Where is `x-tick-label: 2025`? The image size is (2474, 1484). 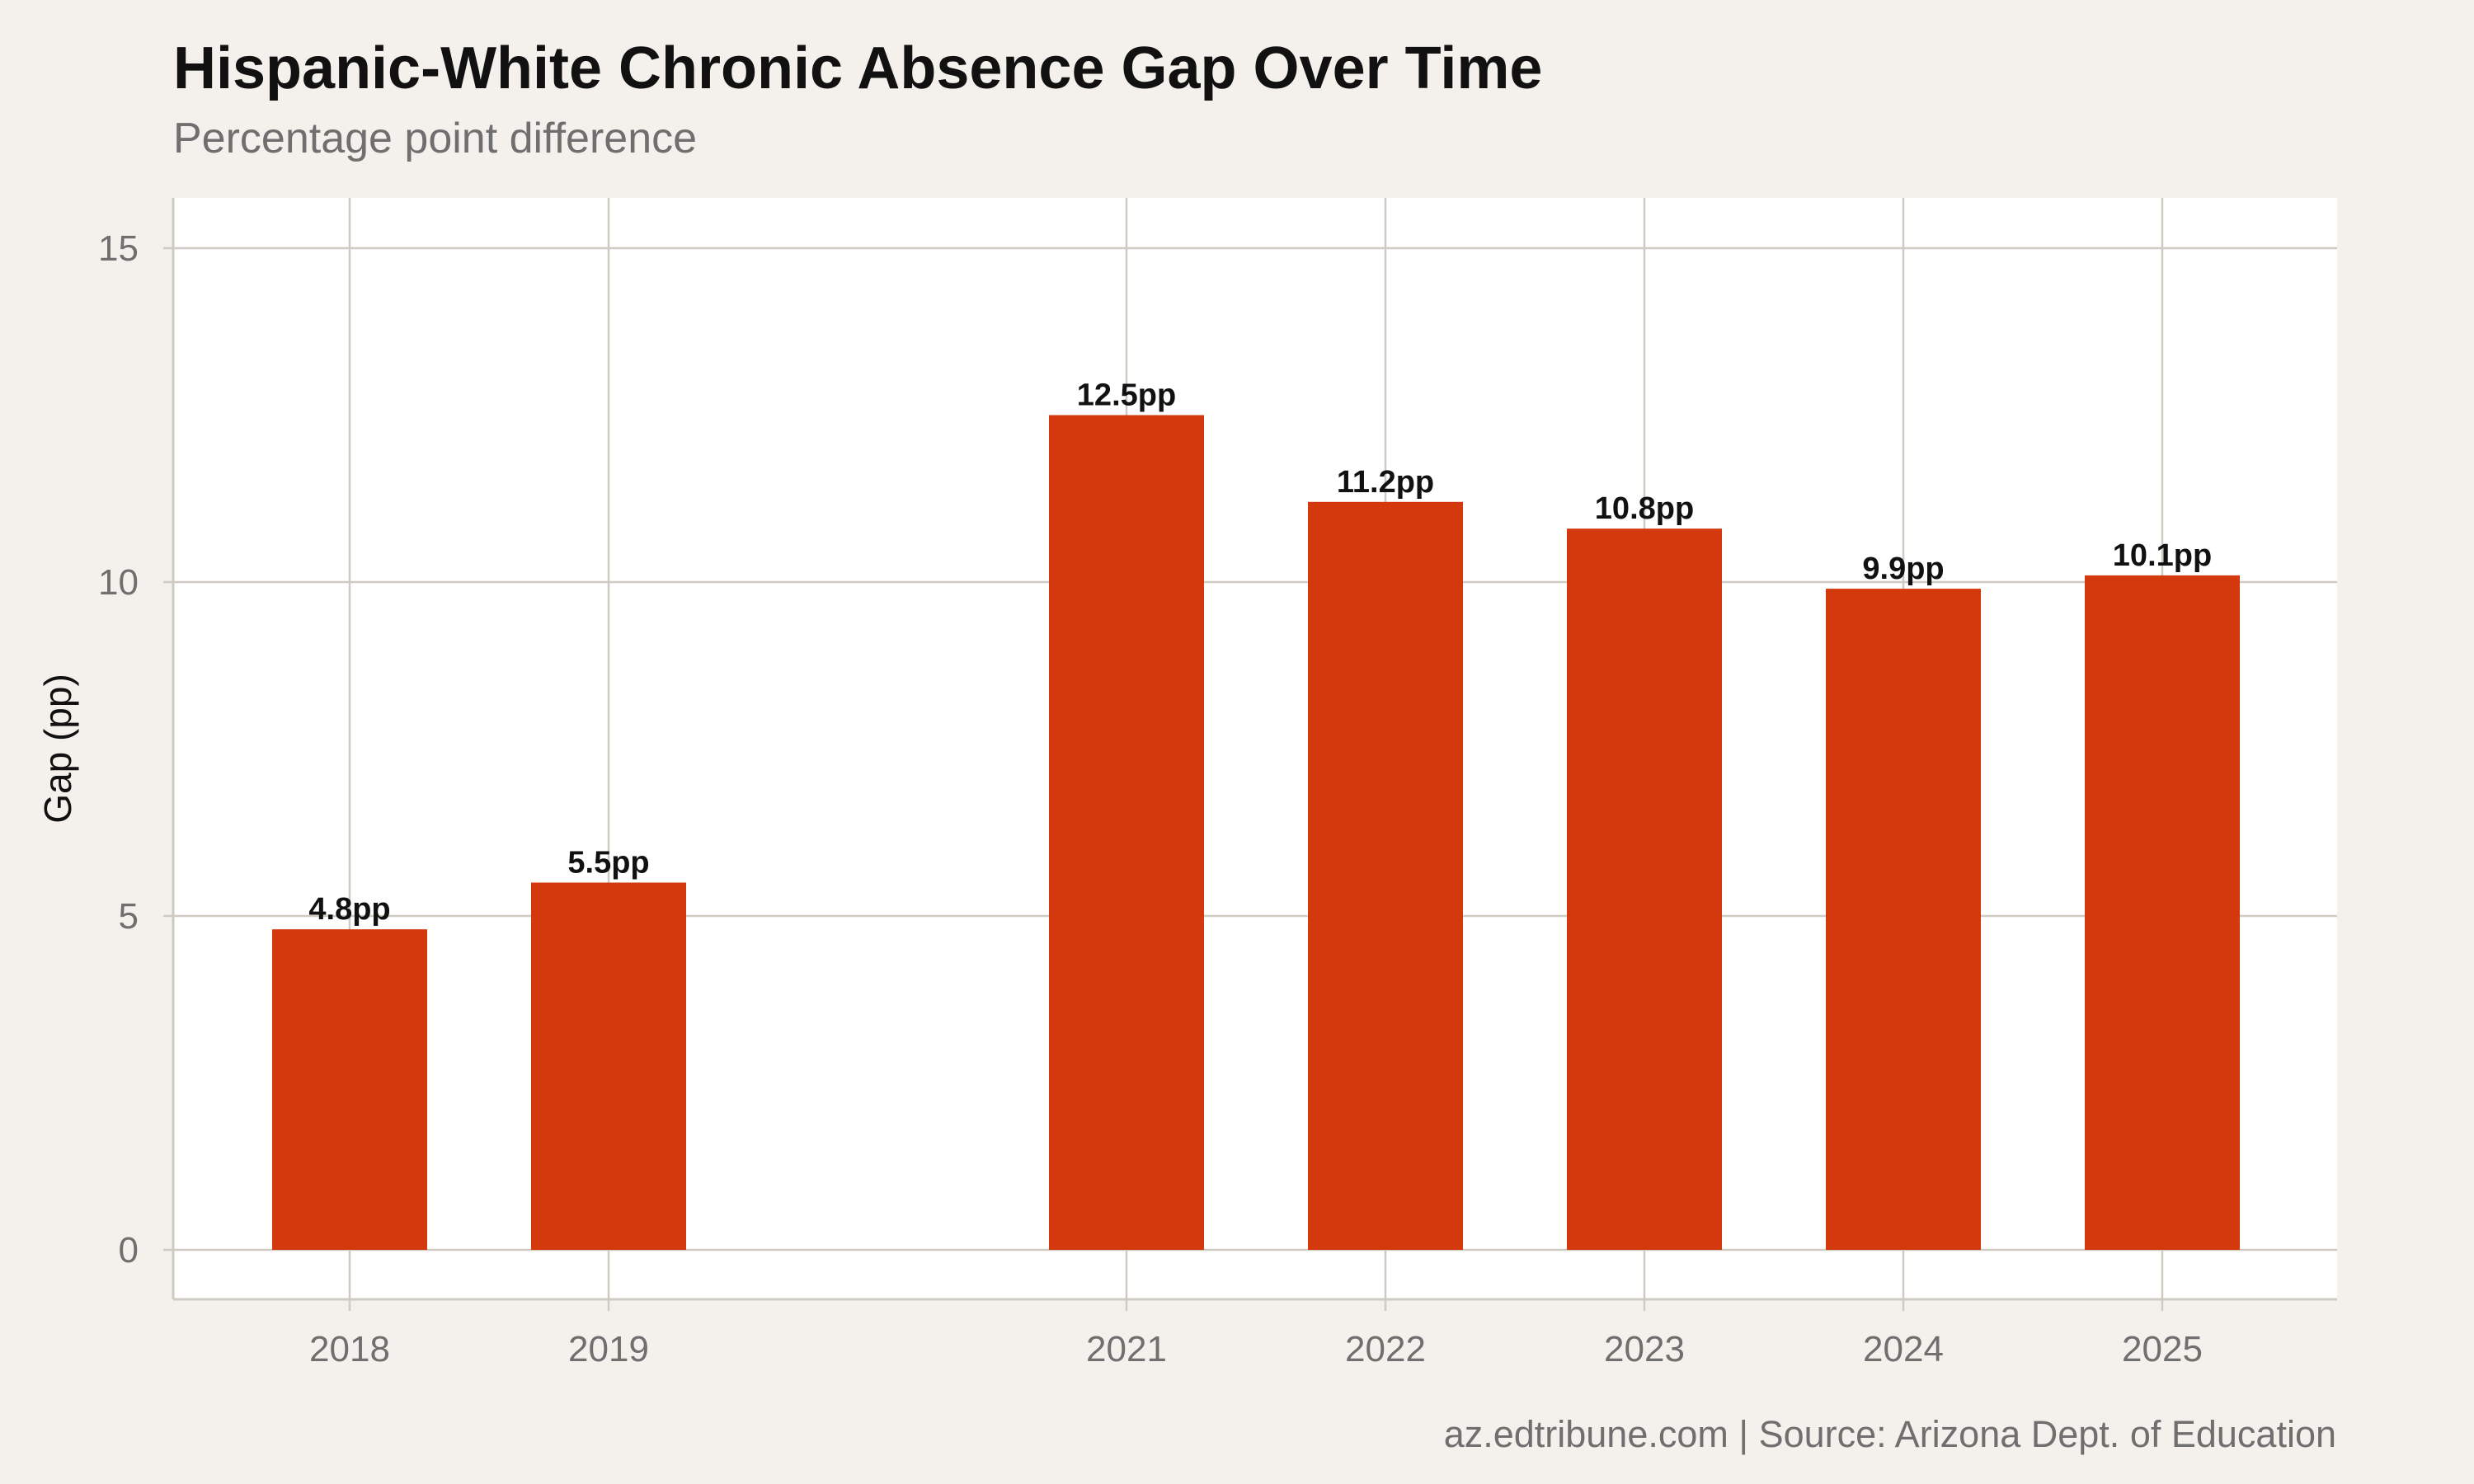 x-tick-label: 2025 is located at coordinates (2162, 1349).